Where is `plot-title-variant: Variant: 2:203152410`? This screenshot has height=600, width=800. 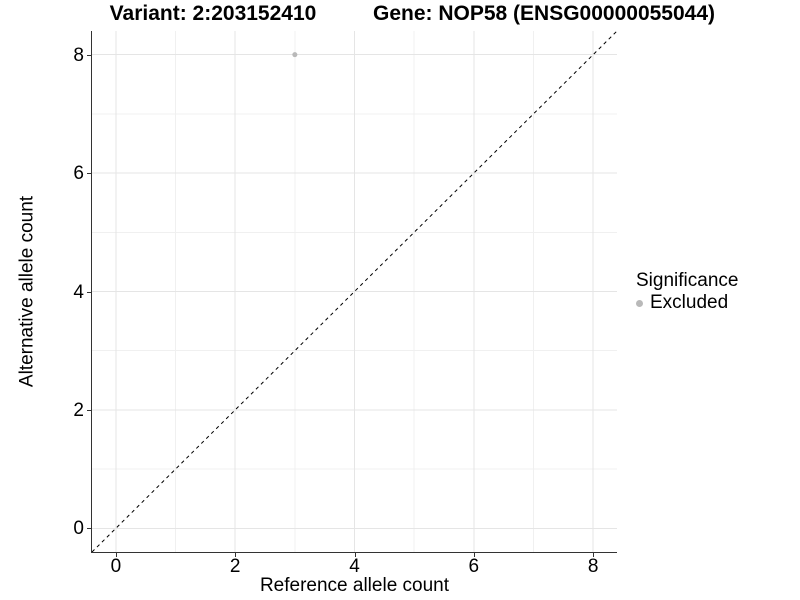
plot-title-variant: Variant: 2:203152410 is located at coordinates (213, 13).